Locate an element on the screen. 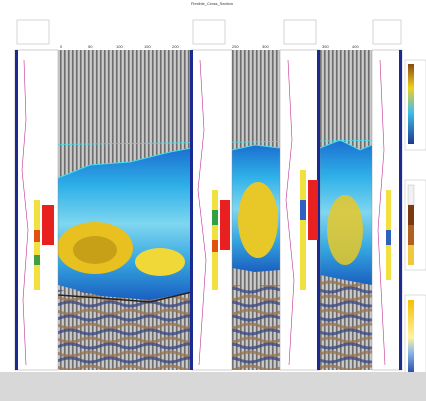 Image resolution: width=426 pixels, height=401 pixels. axis-tick-label: 50 is located at coordinates (90, 46).